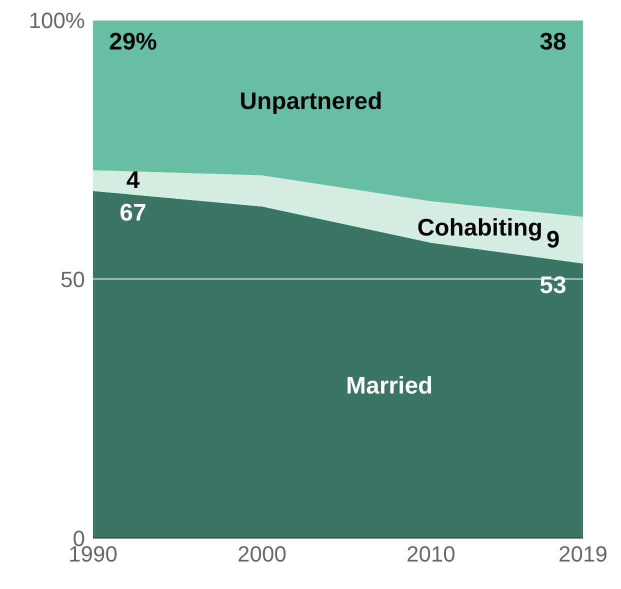 The height and width of the screenshot is (589, 621). I want to click on series-label: Cohabiting, so click(480, 228).